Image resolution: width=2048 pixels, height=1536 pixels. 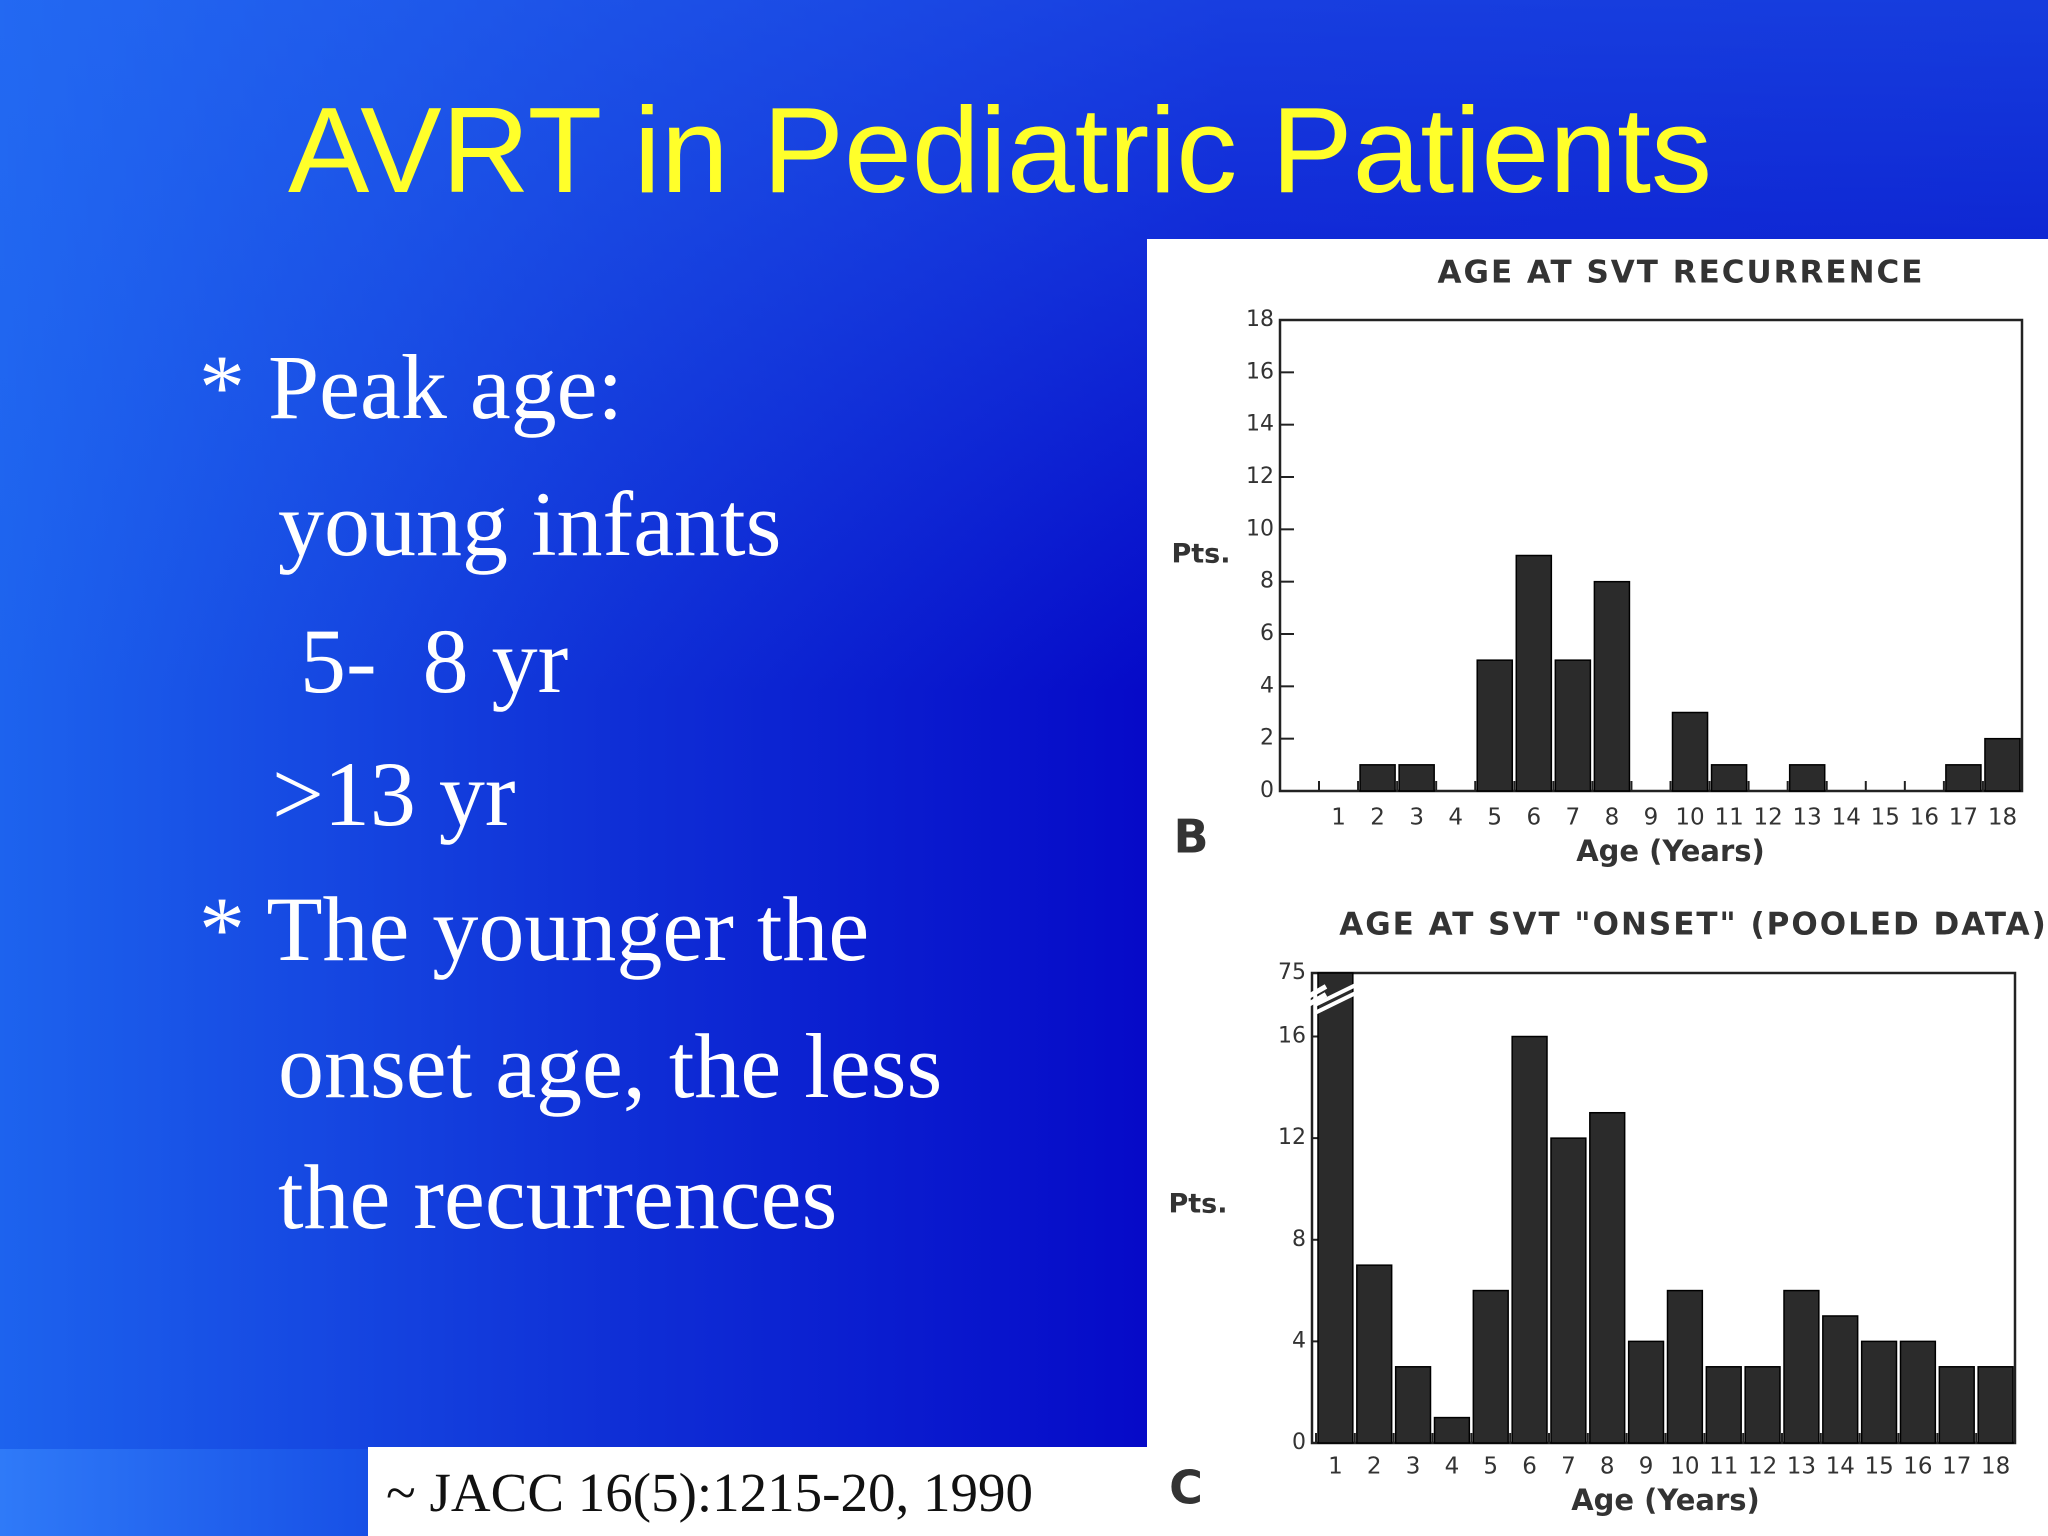 I want to click on bullet: 5- 8 yr, so click(x=434, y=661).